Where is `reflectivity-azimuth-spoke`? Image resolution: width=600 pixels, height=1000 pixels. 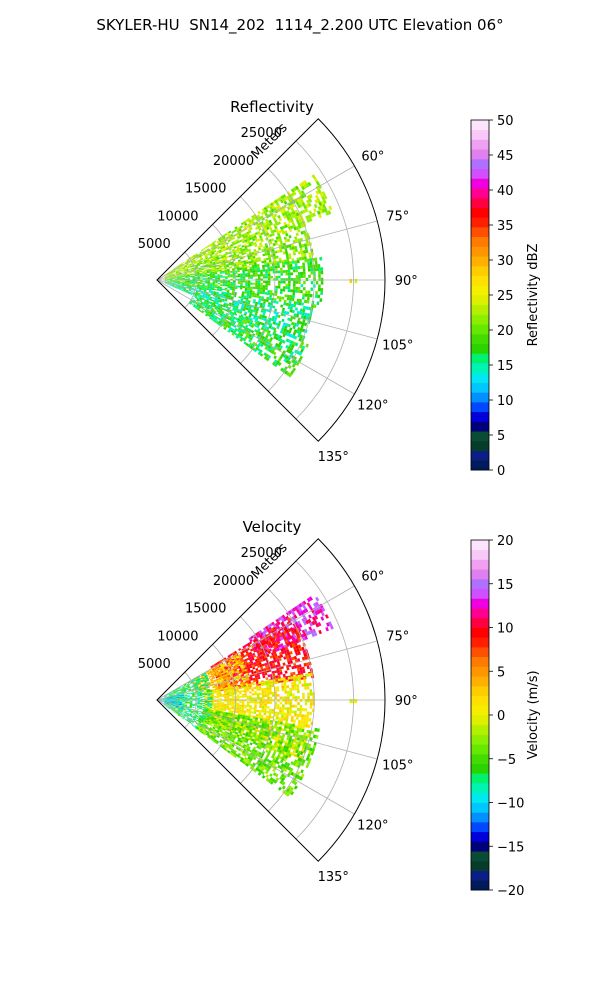 reflectivity-azimuth-spoke is located at coordinates (255, 337).